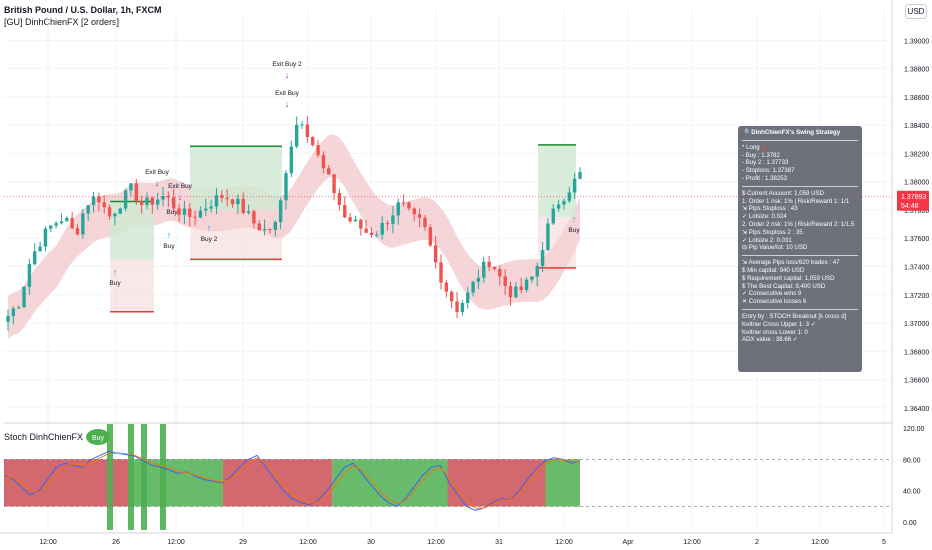 Image resolution: width=932 pixels, height=550 pixels. What do you see at coordinates (783, 193) in the screenshot?
I see `info-panel-line: $ Current Account: 1,059 USD` at bounding box center [783, 193].